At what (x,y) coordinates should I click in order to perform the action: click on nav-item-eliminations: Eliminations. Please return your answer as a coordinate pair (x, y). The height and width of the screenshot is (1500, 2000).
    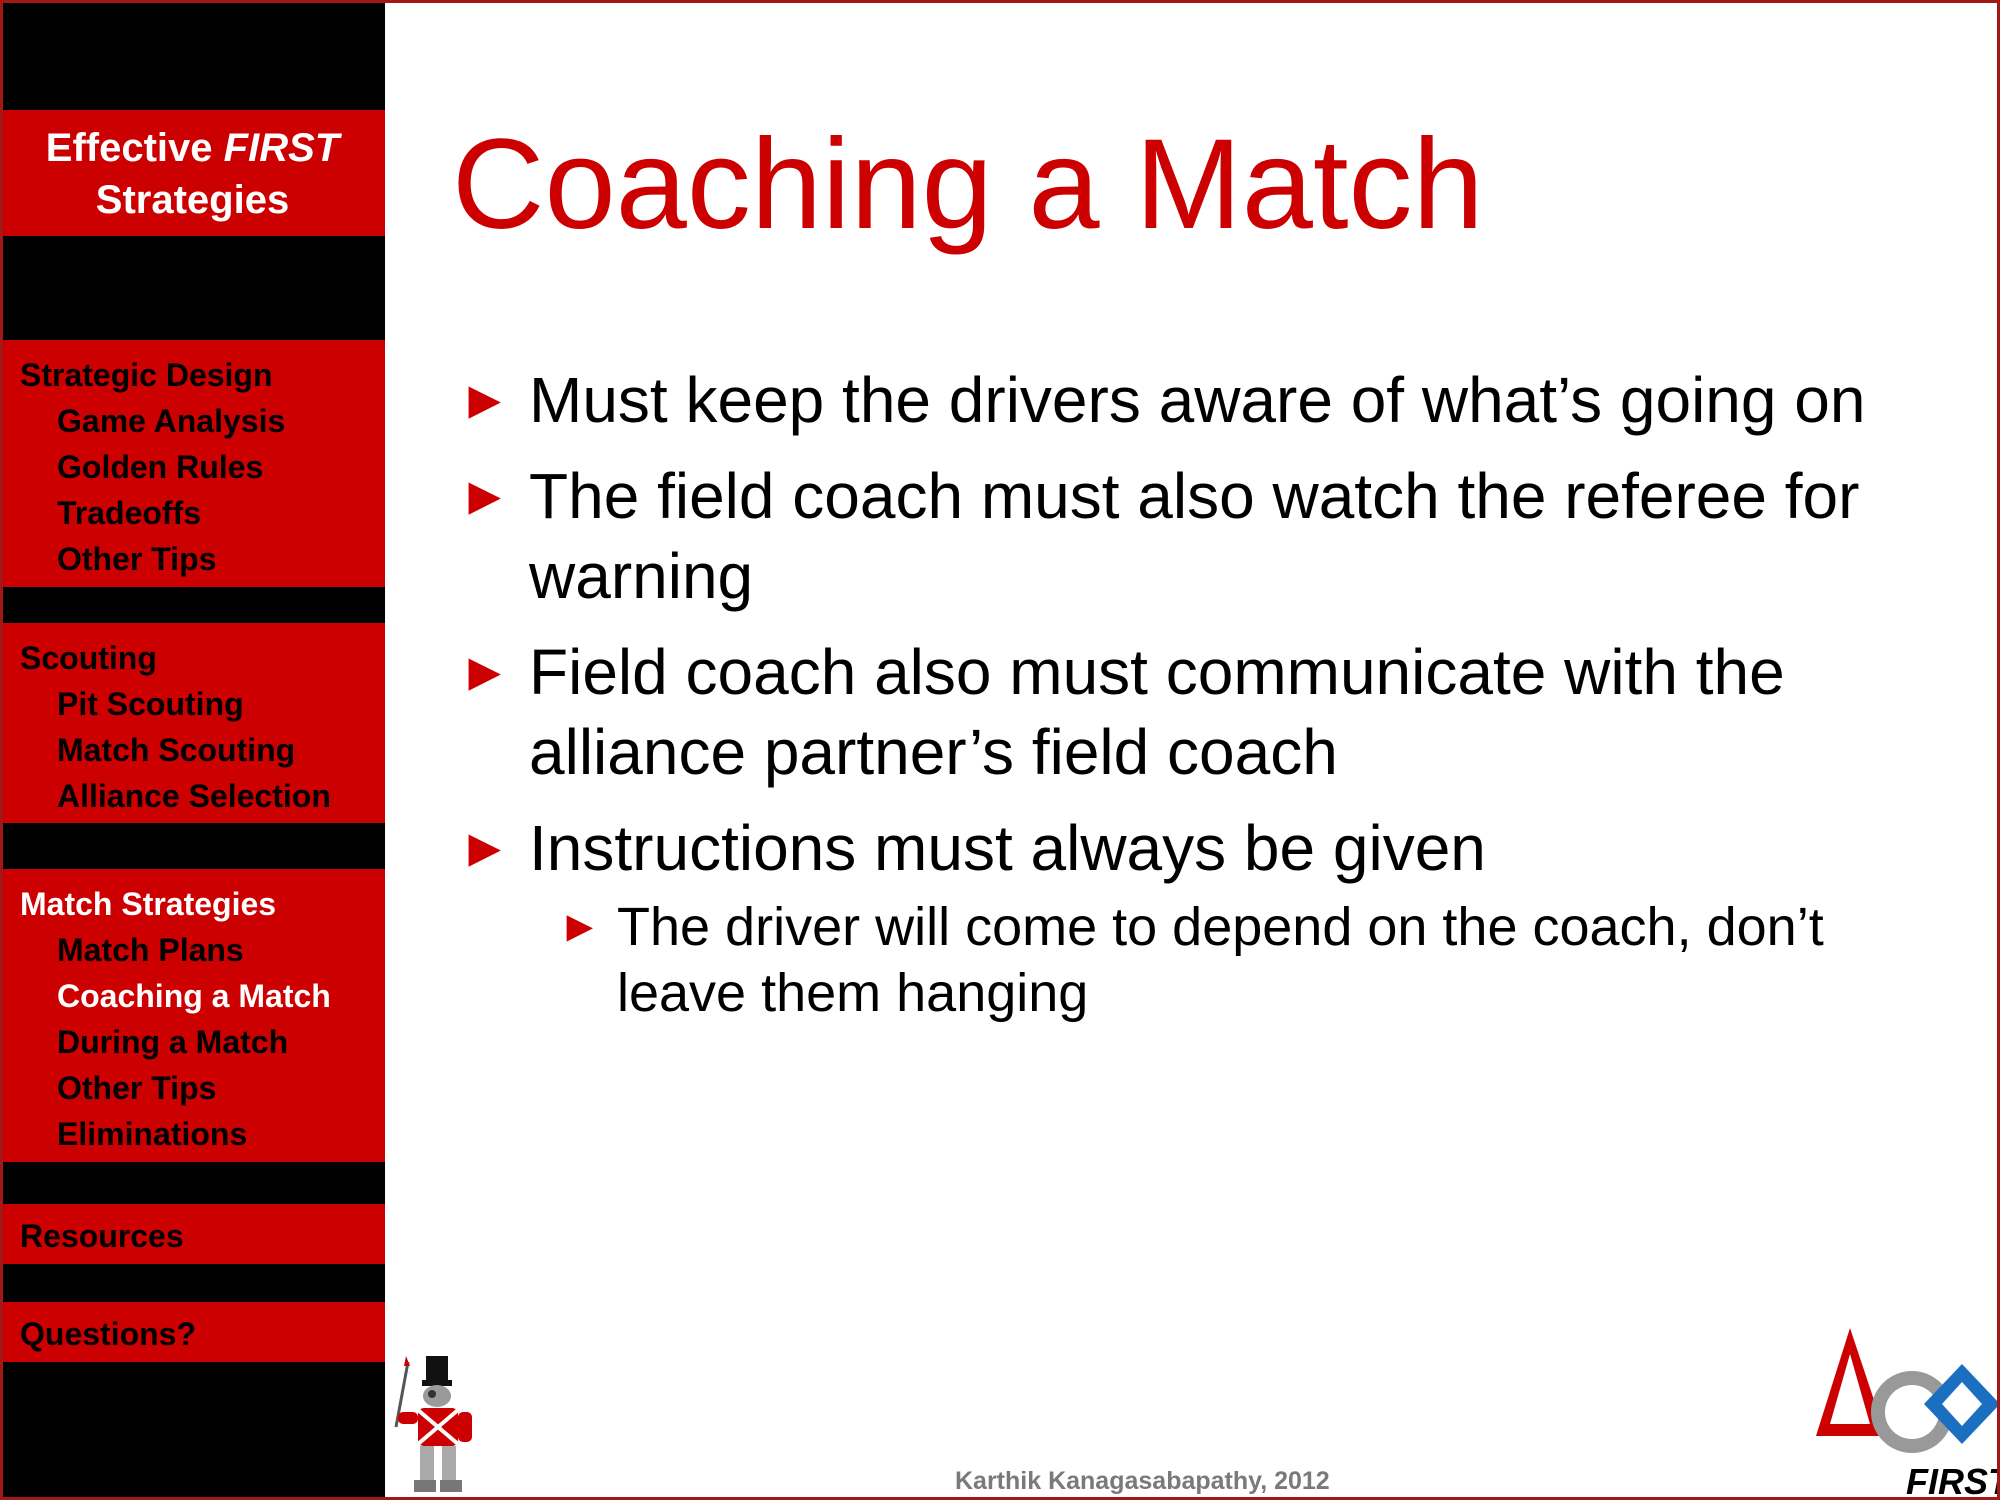
    Looking at the image, I should click on (152, 1134).